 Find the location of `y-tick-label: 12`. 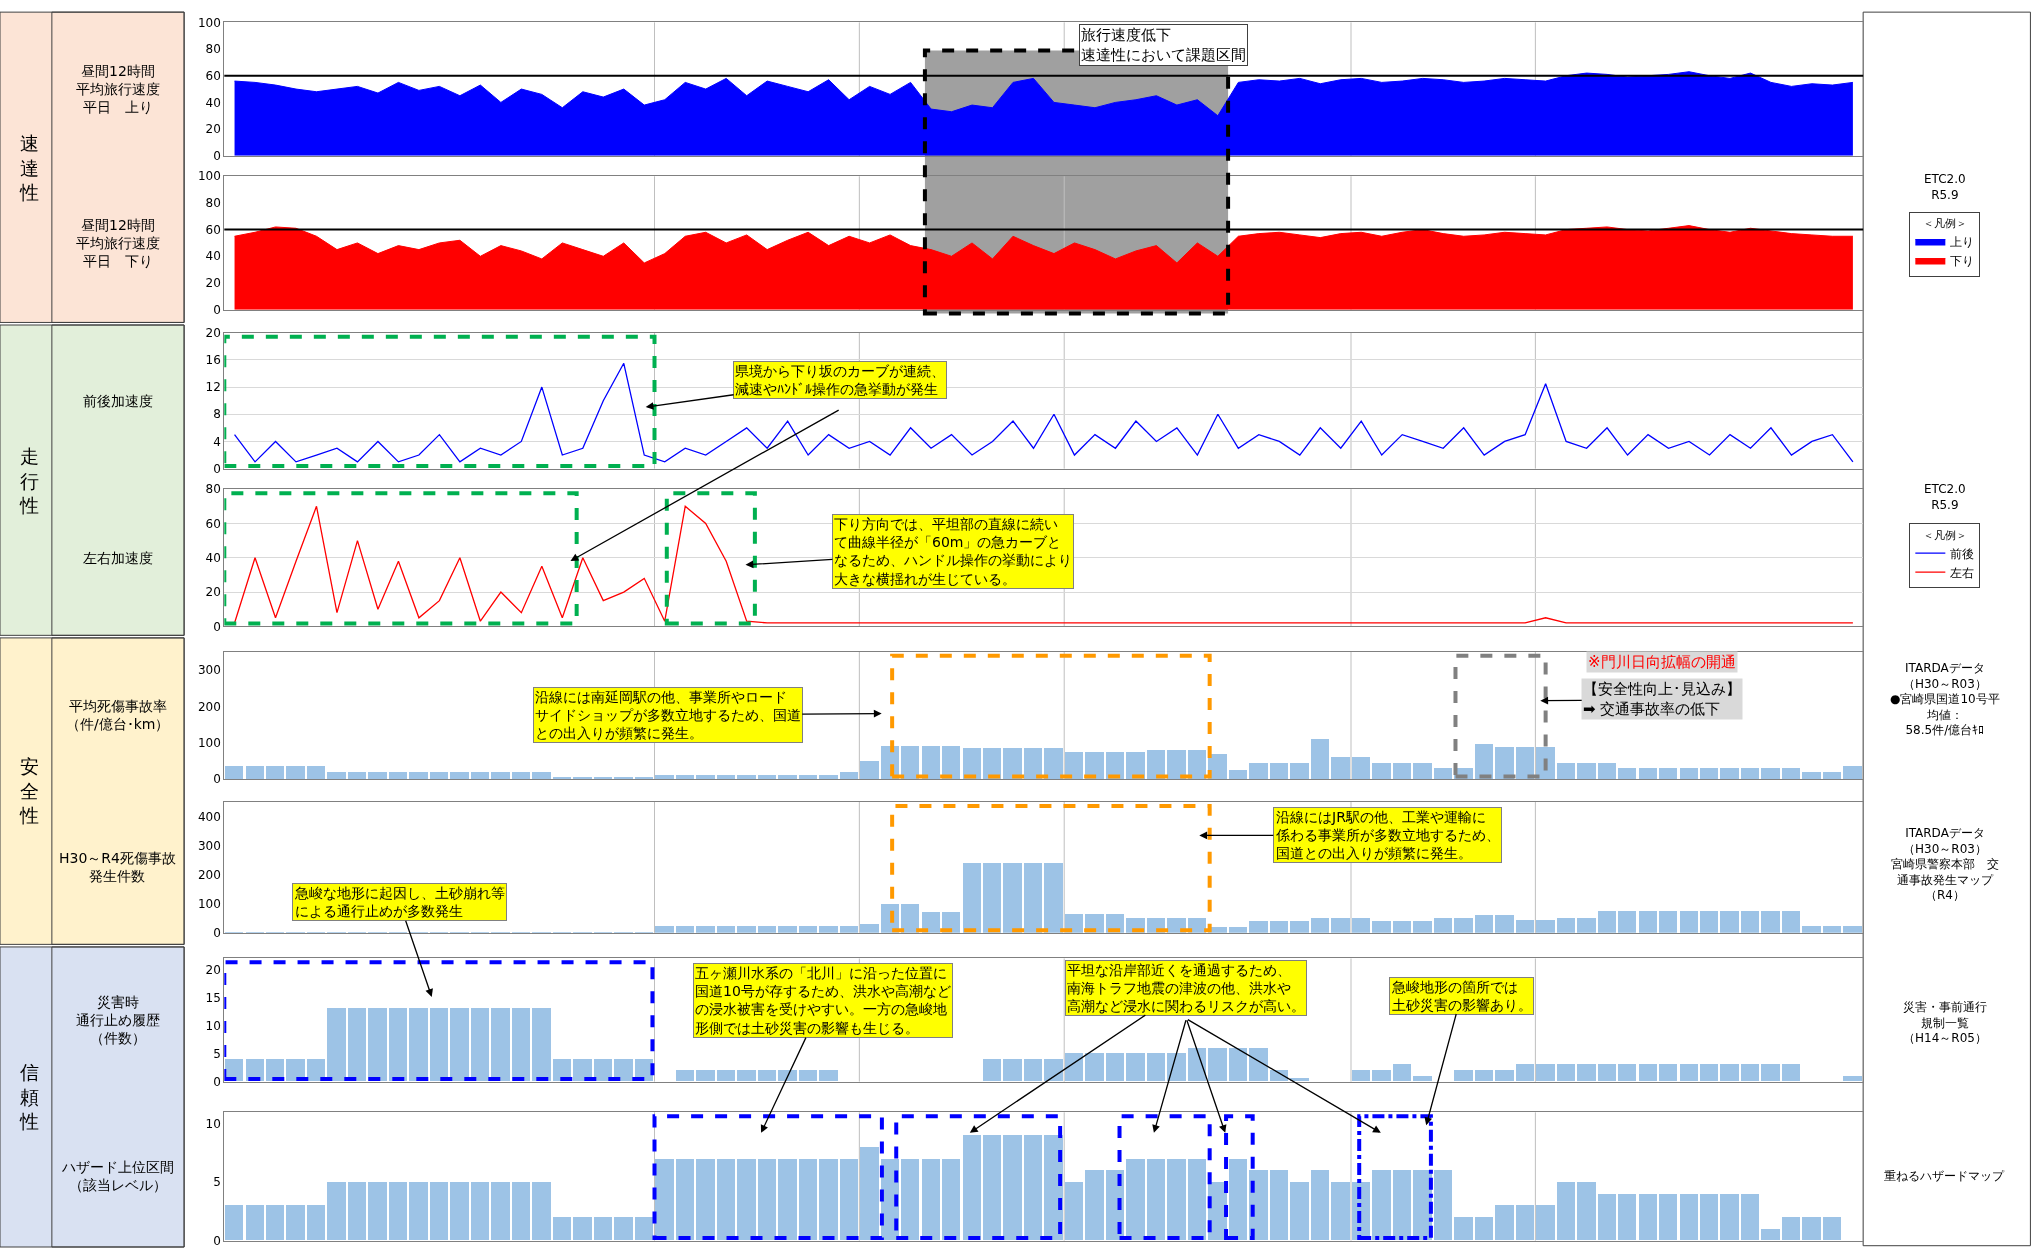

y-tick-label: 12 is located at coordinates (213, 387).